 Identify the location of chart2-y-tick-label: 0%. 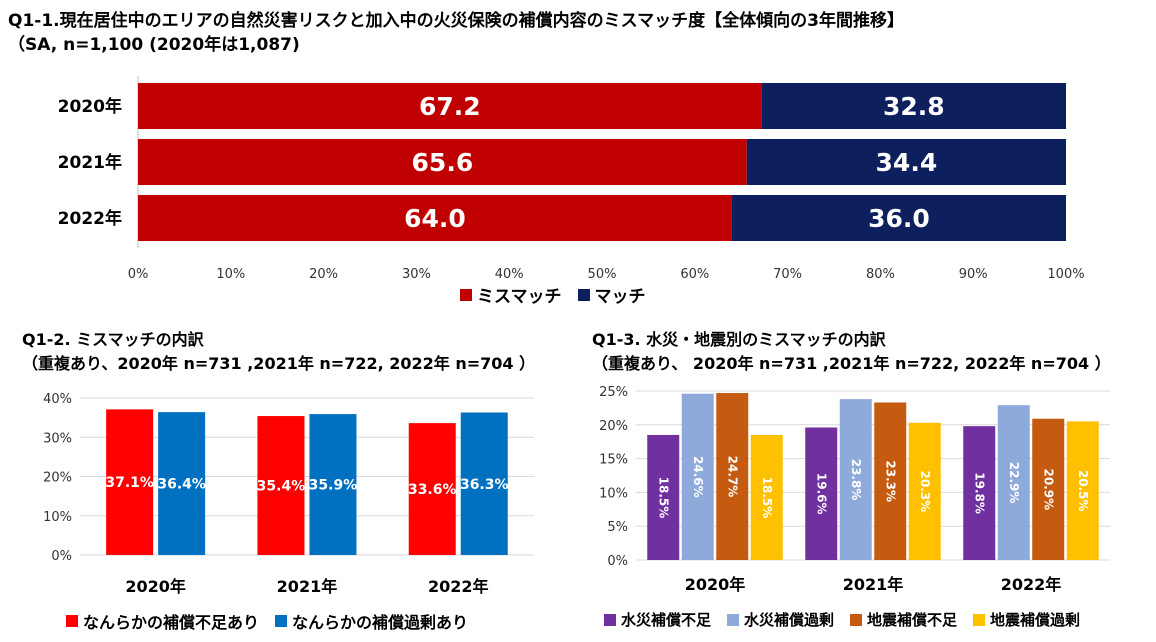
(61, 556).